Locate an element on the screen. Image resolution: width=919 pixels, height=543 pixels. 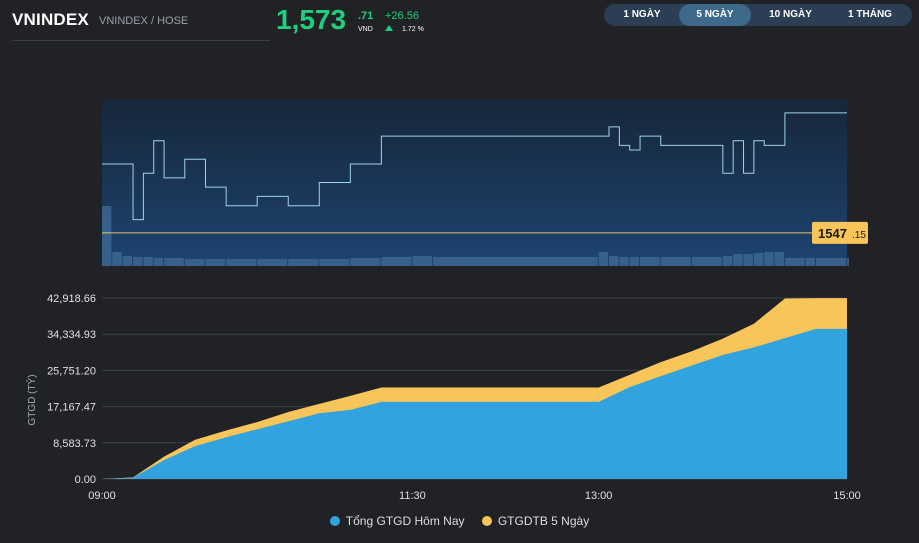
header: VNINDEX VNINDEX / HOSE is located at coordinates (141, 23).